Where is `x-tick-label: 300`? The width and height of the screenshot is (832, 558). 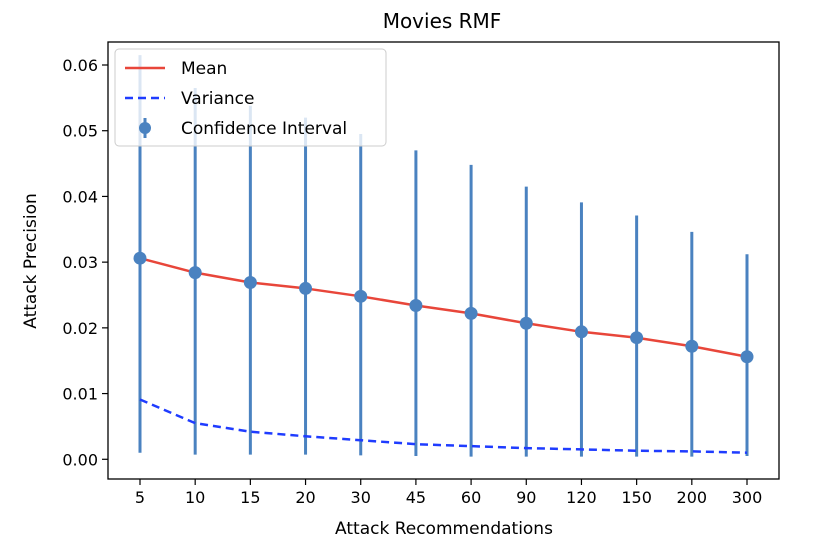
x-tick-label: 300 is located at coordinates (747, 497).